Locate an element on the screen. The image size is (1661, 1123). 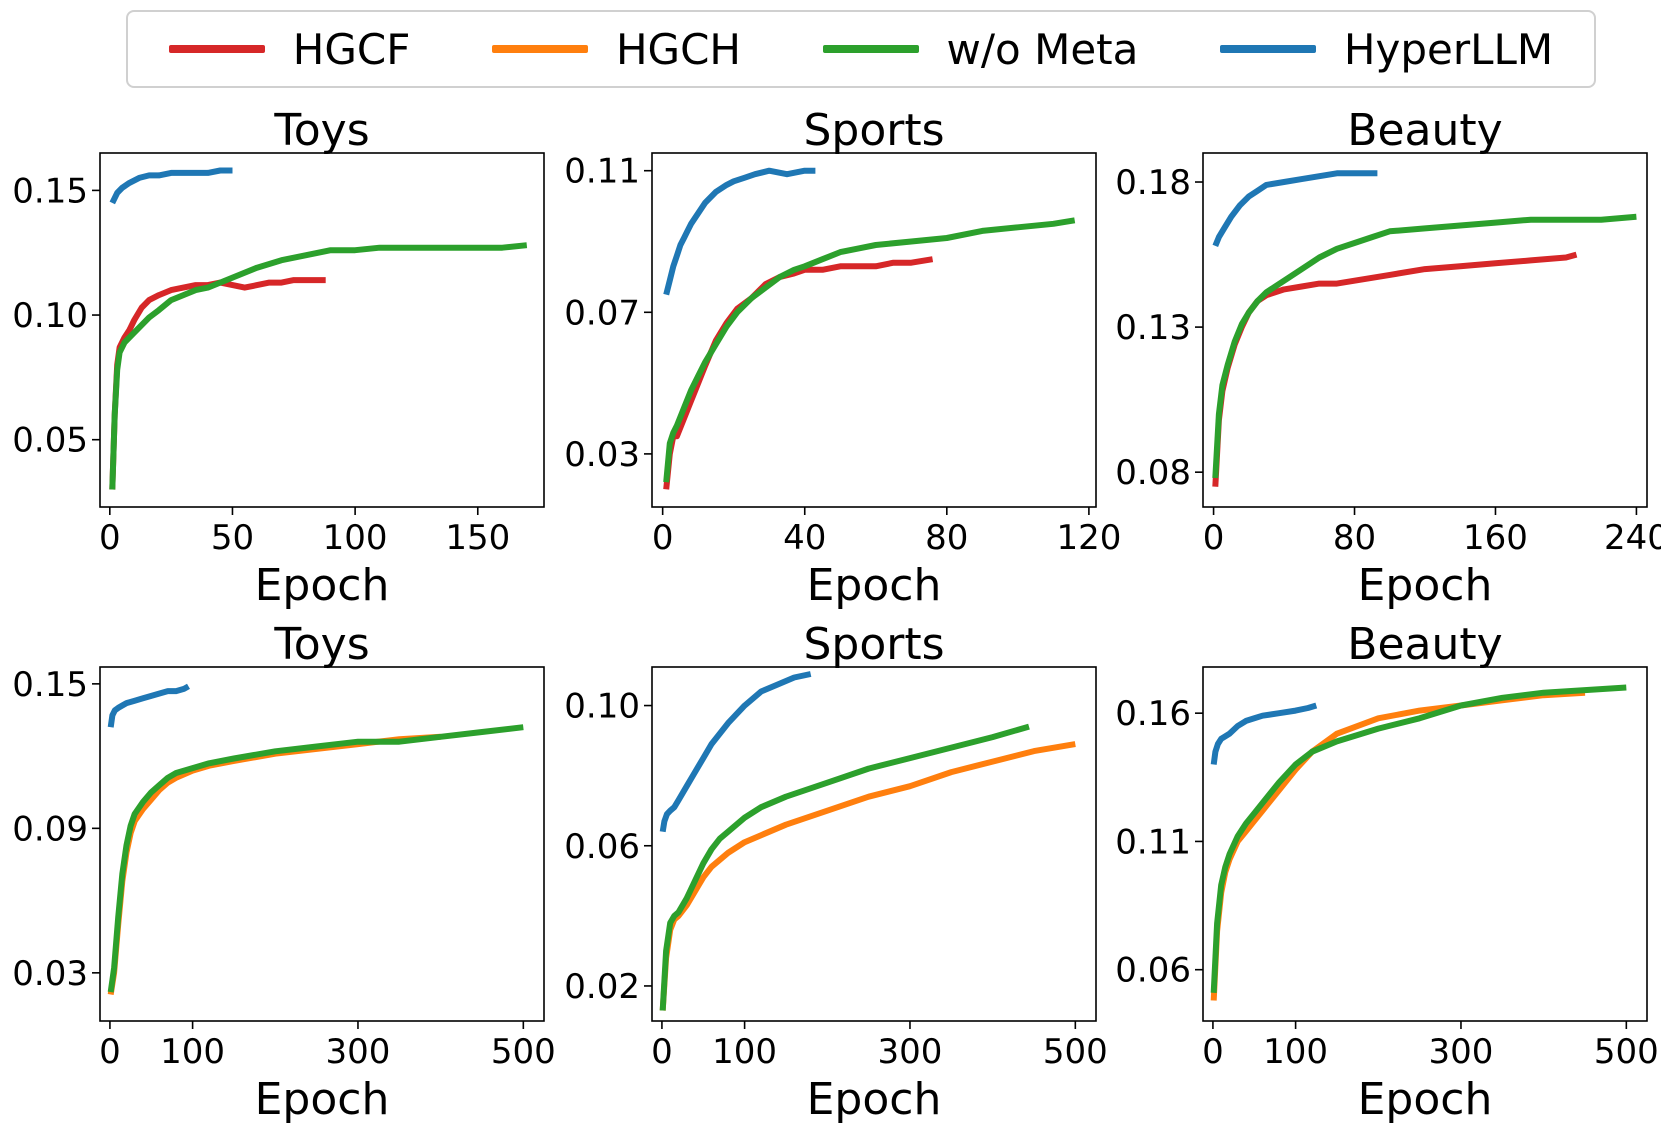
chart-1-line-hgcf is located at coordinates (217, 383).